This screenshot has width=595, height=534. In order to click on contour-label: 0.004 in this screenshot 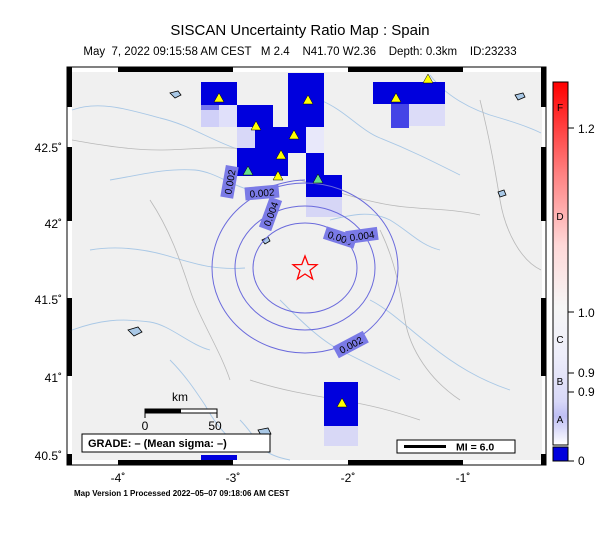, I will do `click(362, 237)`.